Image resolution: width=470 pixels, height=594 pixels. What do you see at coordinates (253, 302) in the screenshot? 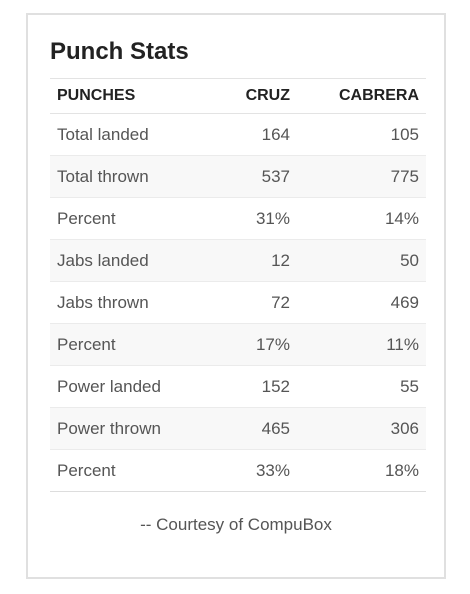
I see `cruz-value: 72` at bounding box center [253, 302].